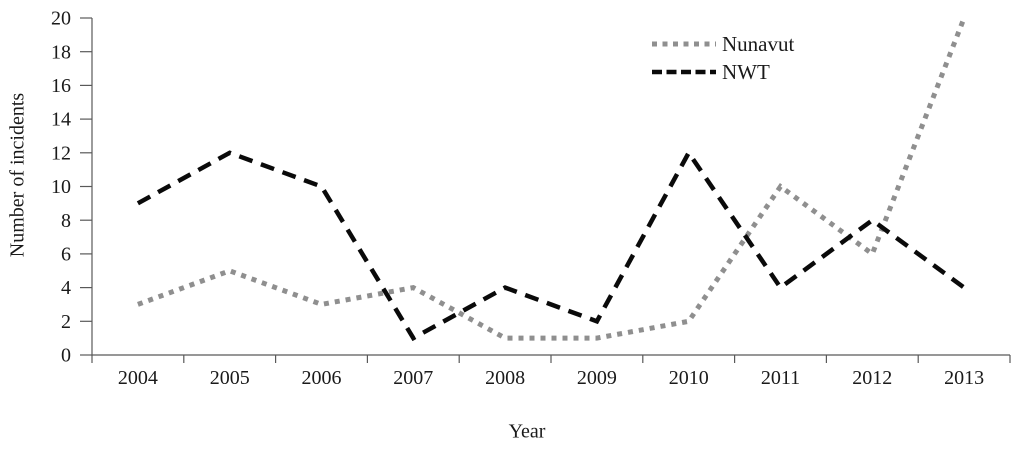  What do you see at coordinates (61, 153) in the screenshot?
I see `y-tick-label: 12` at bounding box center [61, 153].